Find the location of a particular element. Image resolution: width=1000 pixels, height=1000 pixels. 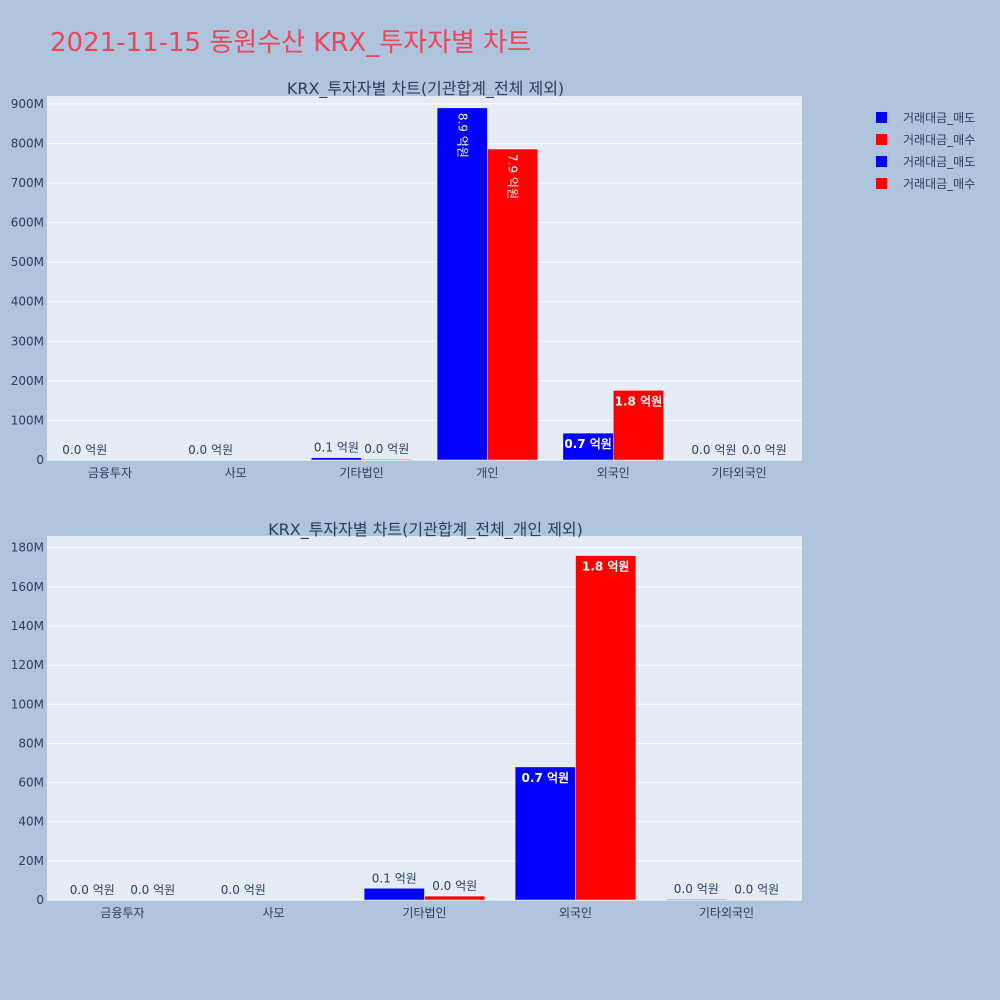

y-tick-label: 160M is located at coordinates (27, 587).